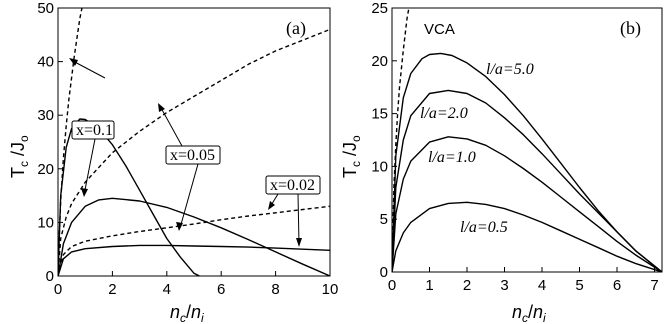 Image resolution: width=672 pixels, height=324 pixels. Describe the element at coordinates (527, 236) in the screenshot. I see `series-line-l-a-0.5-solid` at that location.